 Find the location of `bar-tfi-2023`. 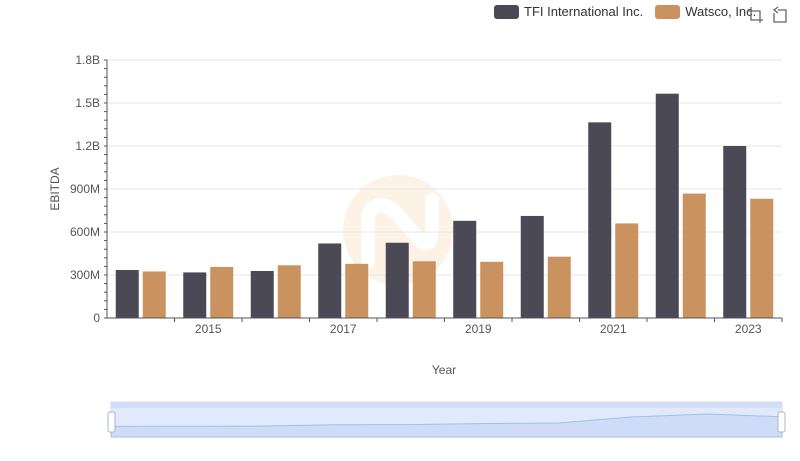

bar-tfi-2023 is located at coordinates (735, 232).